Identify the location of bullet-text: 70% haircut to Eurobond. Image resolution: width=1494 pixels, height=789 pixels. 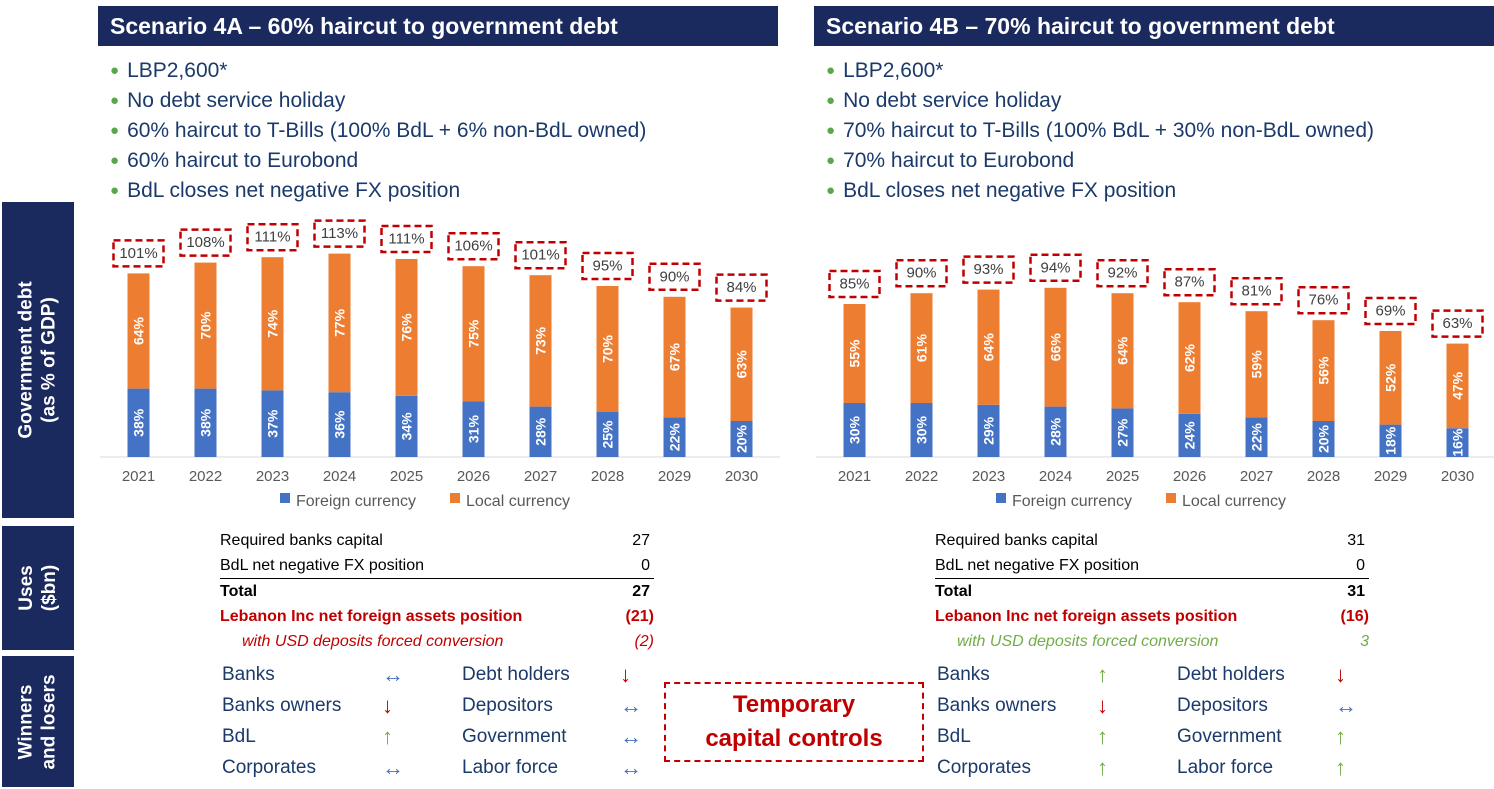
(959, 160).